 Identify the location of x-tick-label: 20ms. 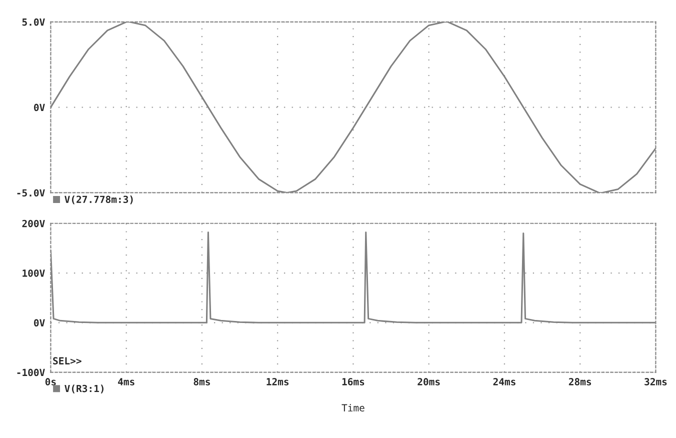
(429, 382).